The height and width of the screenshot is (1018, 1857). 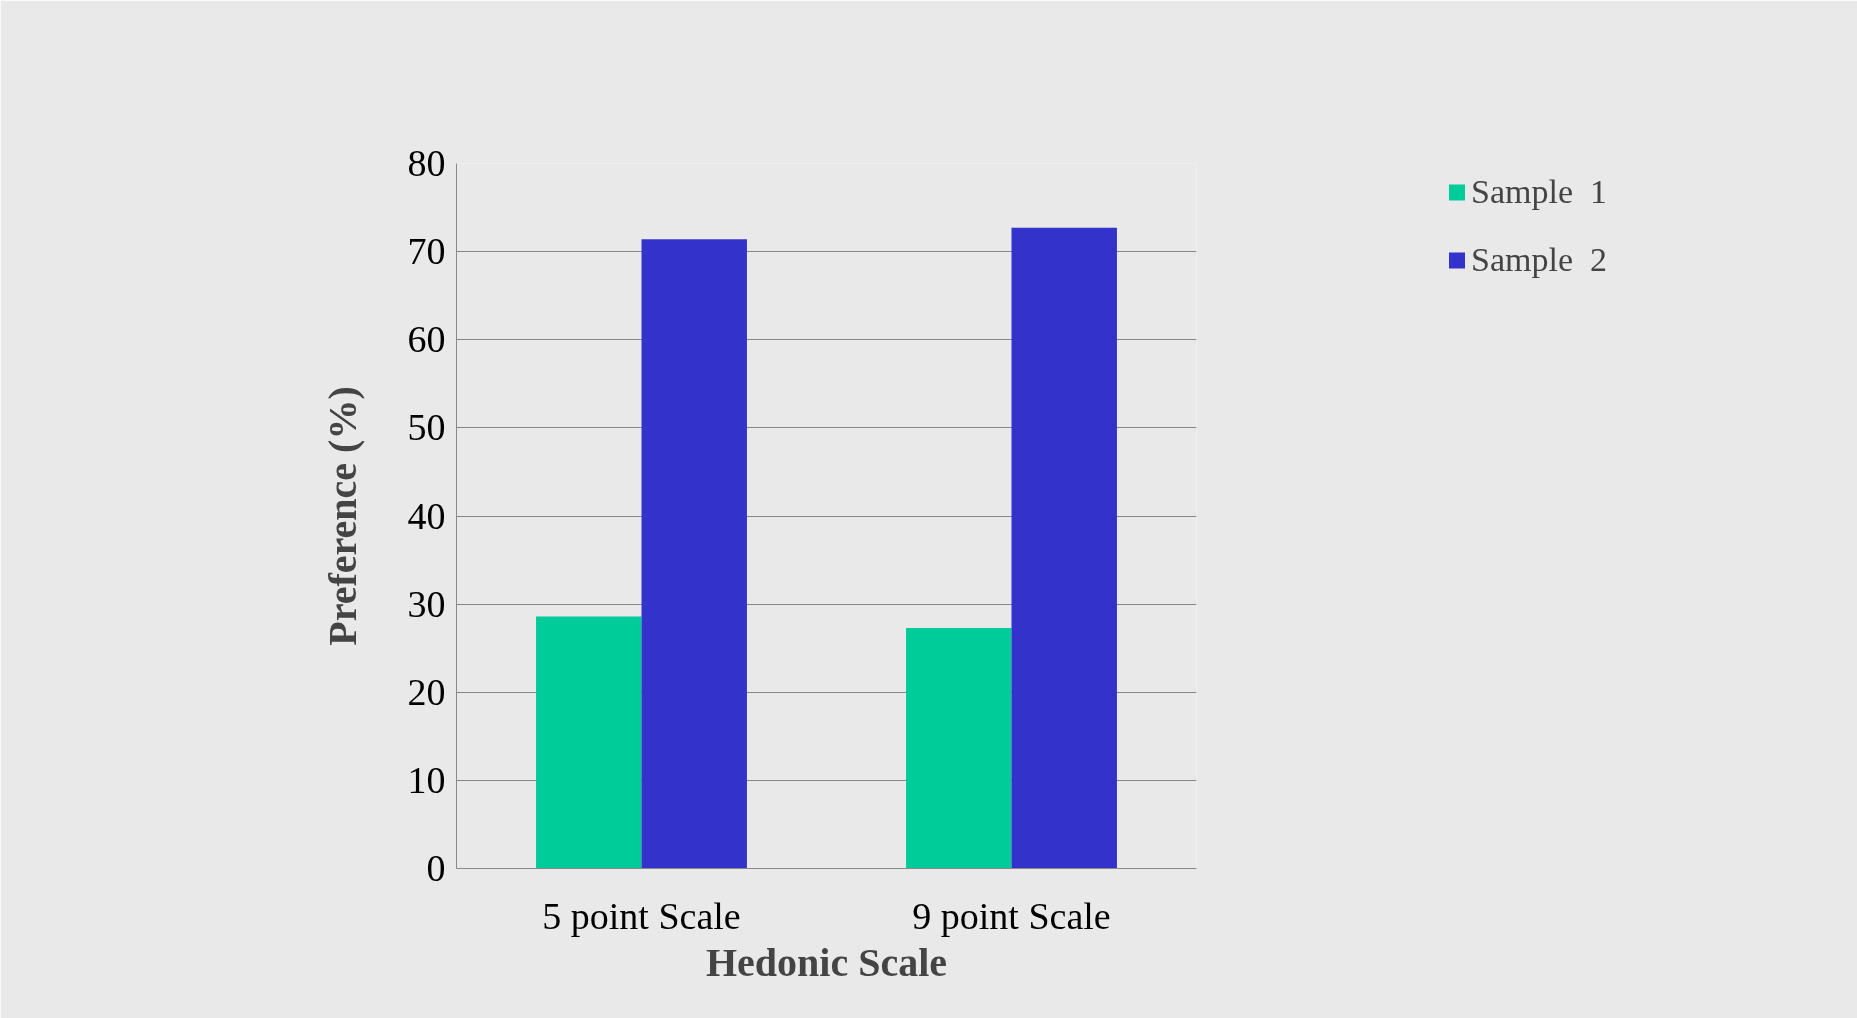 What do you see at coordinates (426, 251) in the screenshot?
I see `y-tick-label: 70` at bounding box center [426, 251].